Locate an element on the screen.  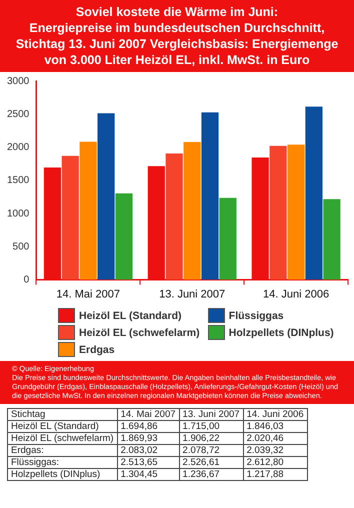
y-tick-label: 2500 is located at coordinates (18, 114).